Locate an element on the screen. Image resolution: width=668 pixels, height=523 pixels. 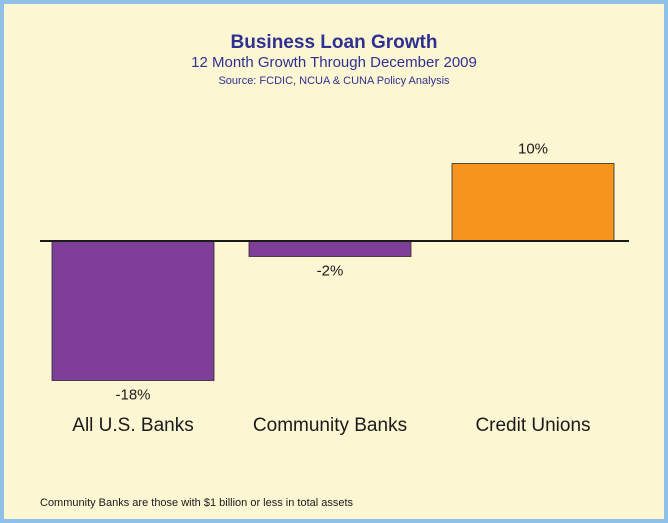
category-label: All U.S. Banks is located at coordinates (132, 425).